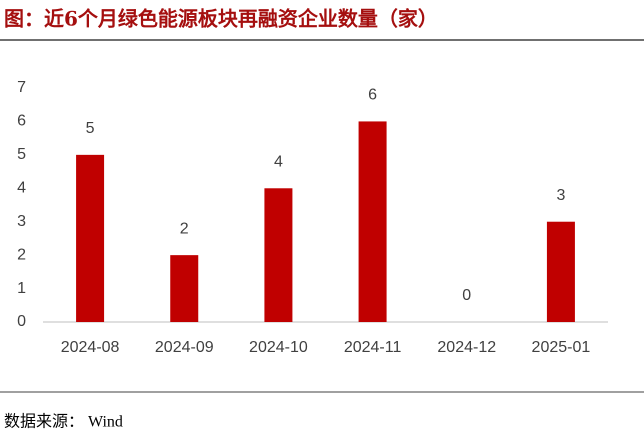 This screenshot has height=437, width=644. I want to click on y-tick-label: 1, so click(21, 288).